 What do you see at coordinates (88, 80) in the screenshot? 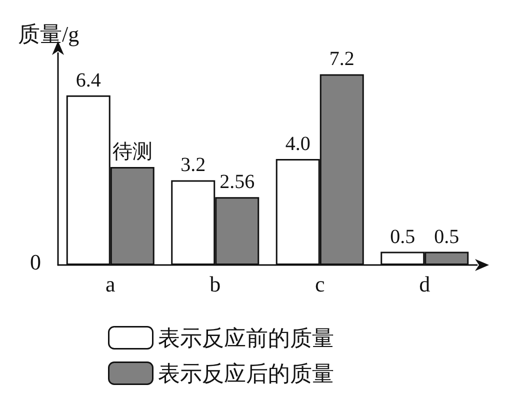
I see `data-label: 6.4` at bounding box center [88, 80].